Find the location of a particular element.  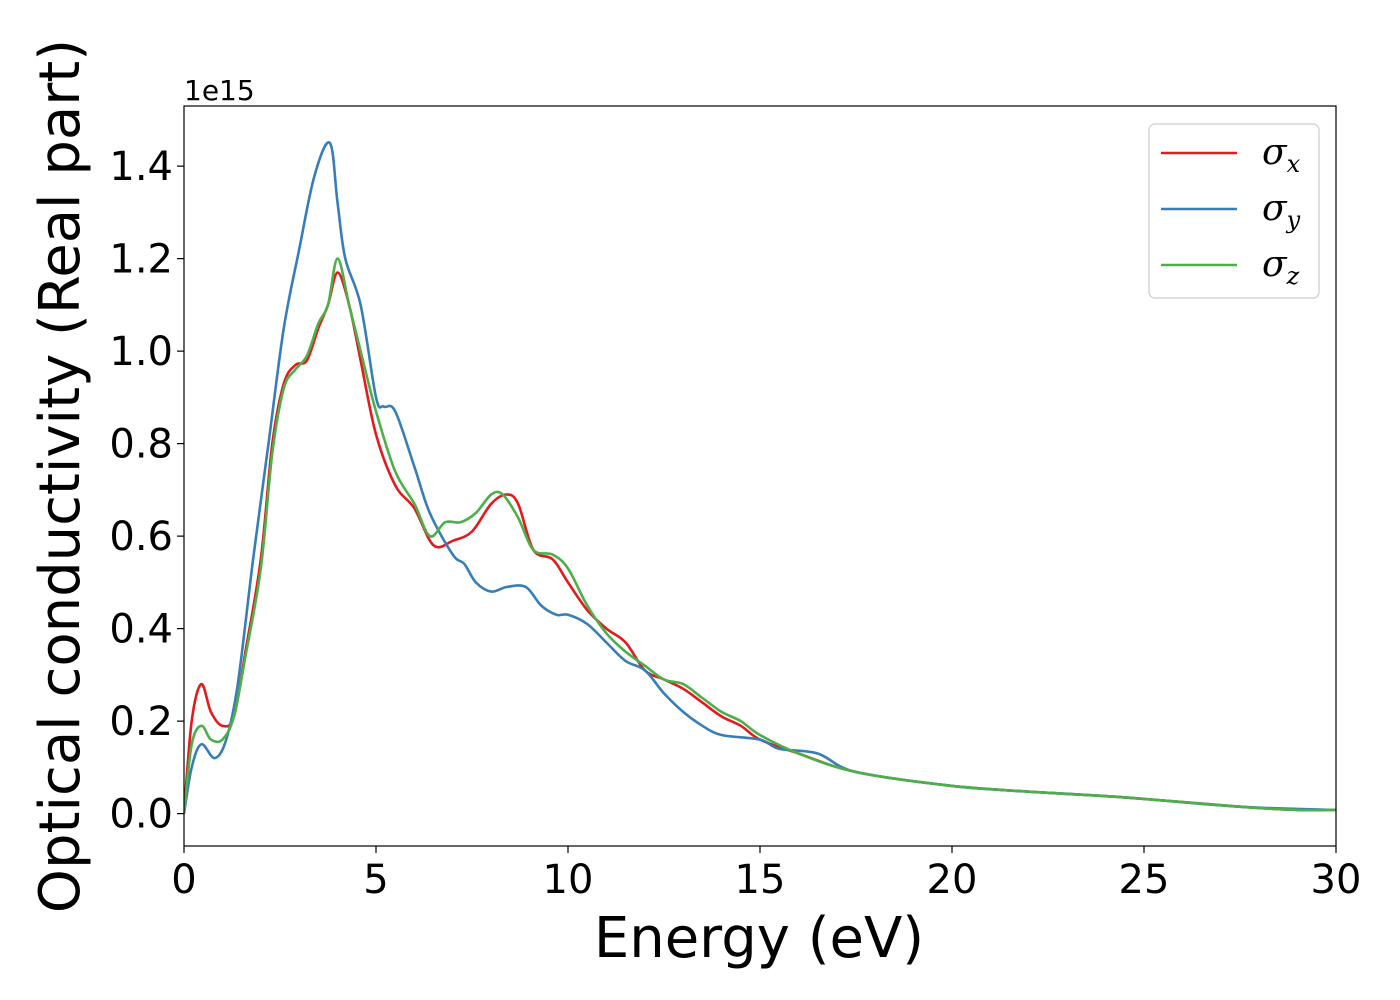

legend-label-z: σz is located at coordinates (1281, 267).